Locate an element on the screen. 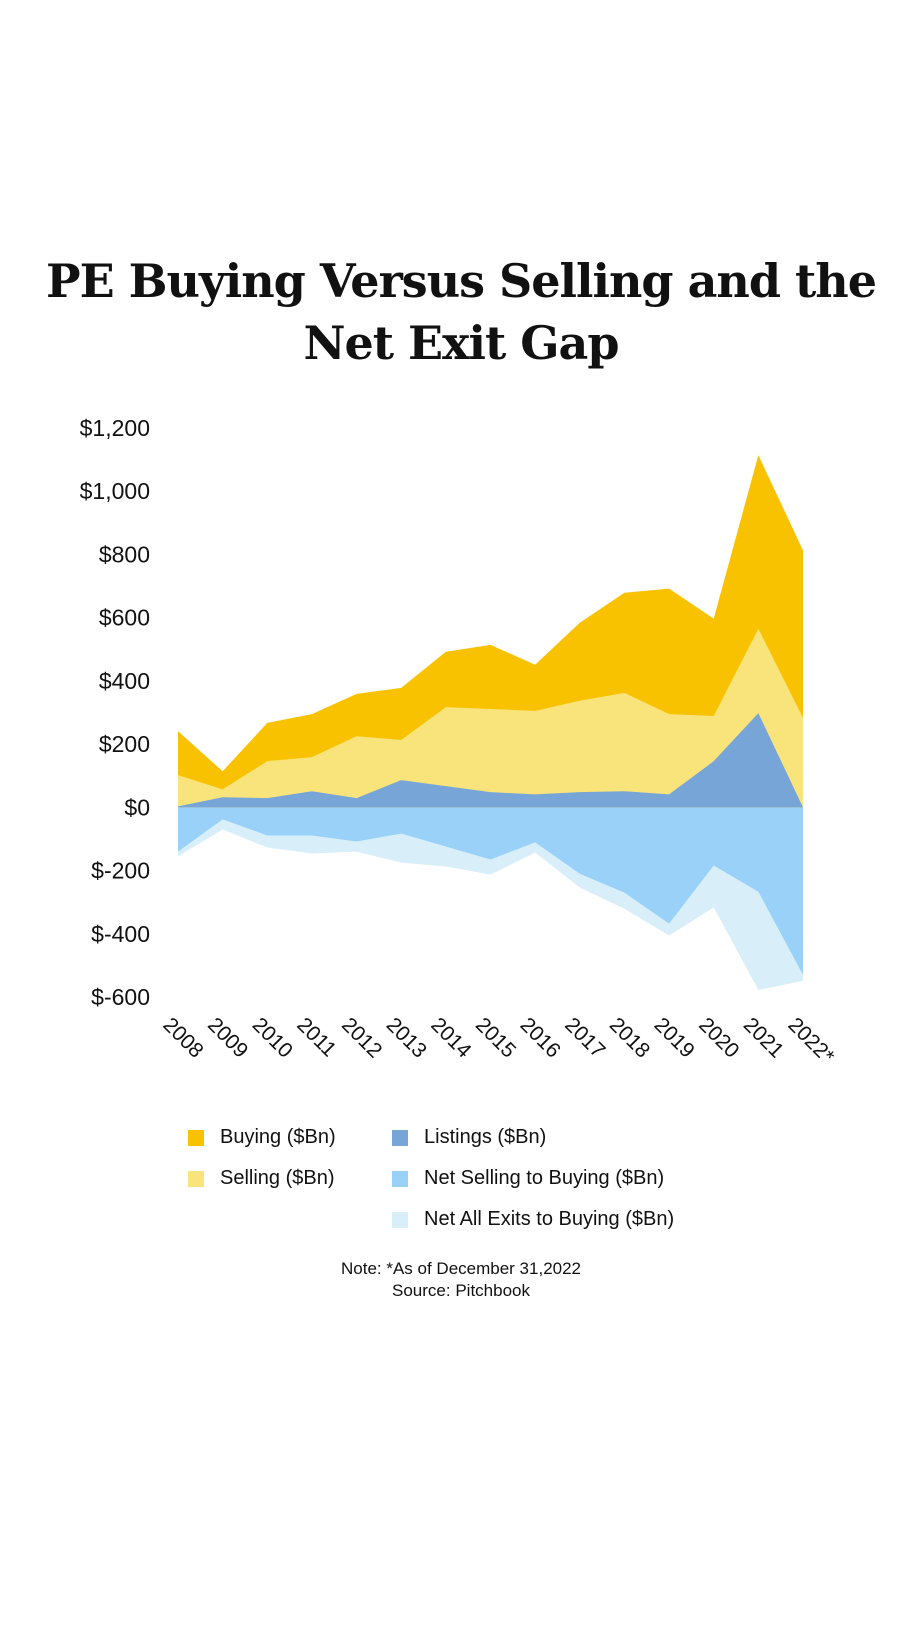 The height and width of the screenshot is (1638, 922). legend-label: Selling ($Bn) is located at coordinates (277, 1178).